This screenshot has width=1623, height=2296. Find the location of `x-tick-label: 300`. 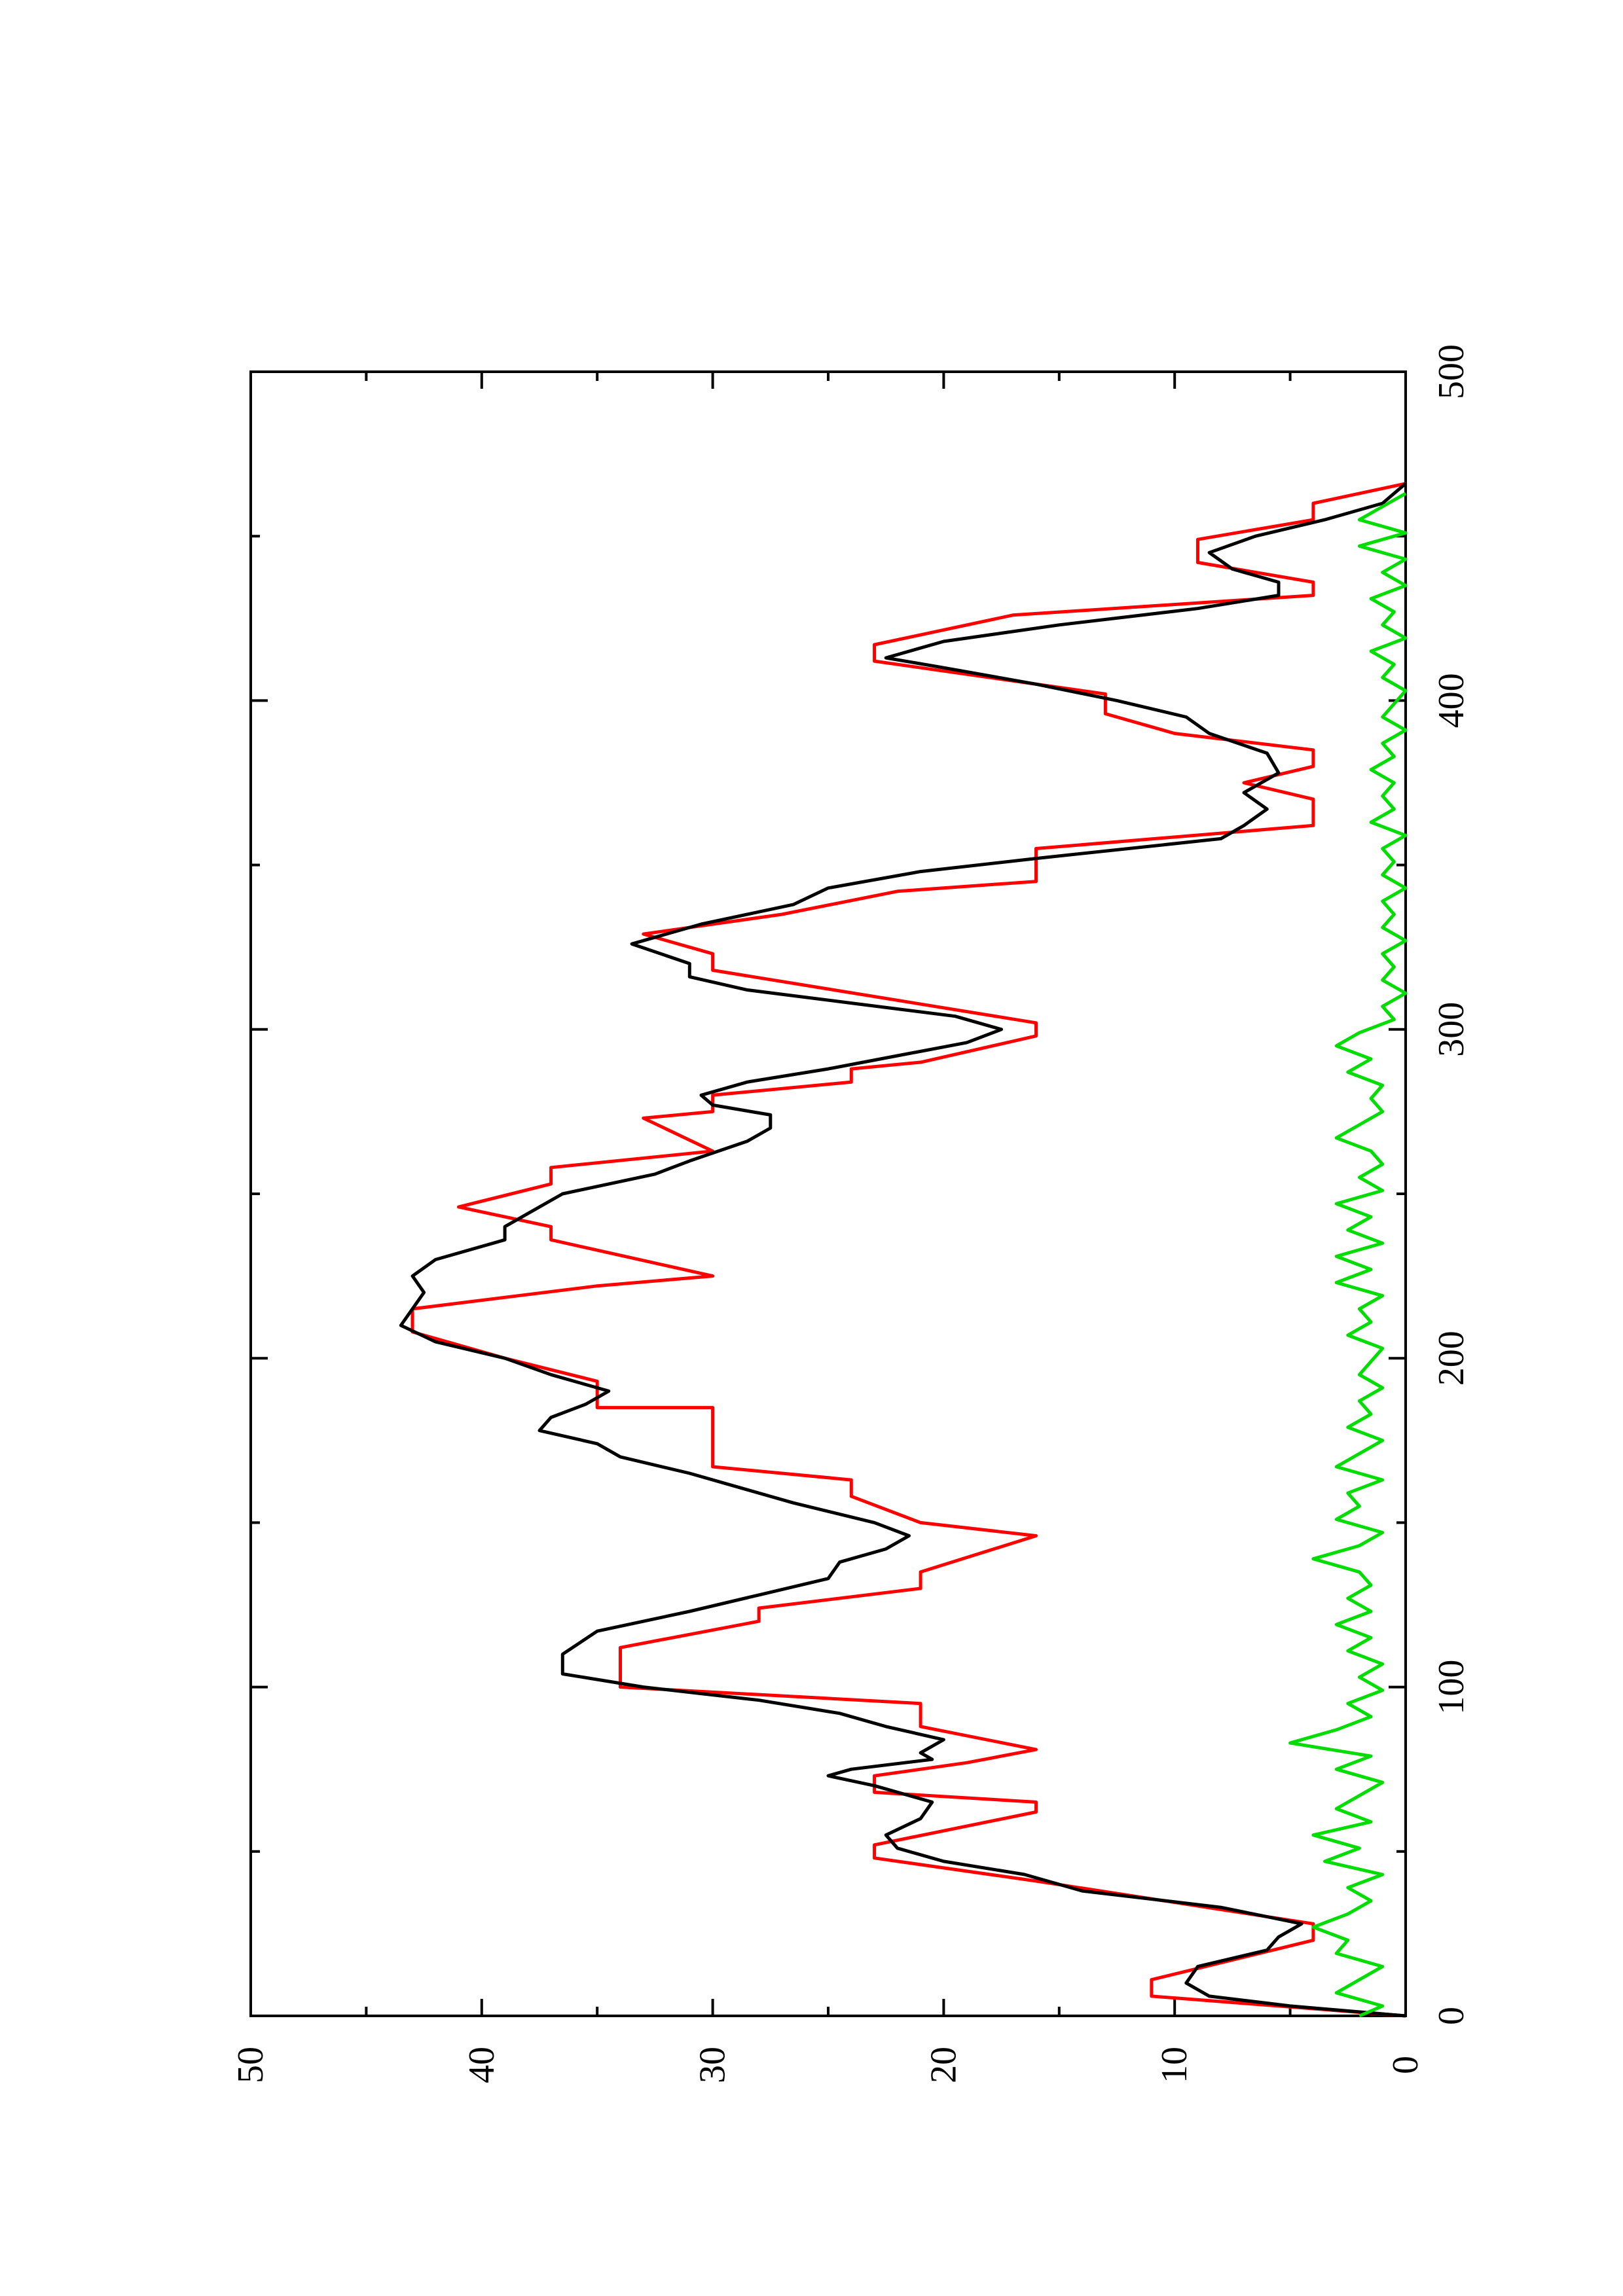

x-tick-label: 300 is located at coordinates (1451, 1029).